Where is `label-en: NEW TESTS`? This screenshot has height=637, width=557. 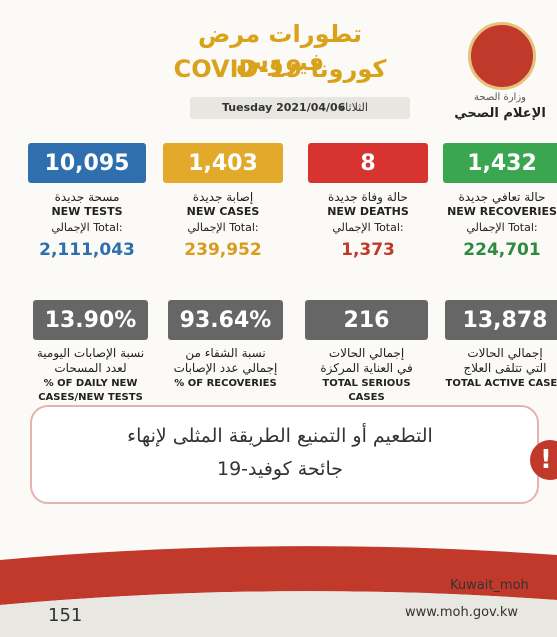 label-en: NEW TESTS is located at coordinates (87, 211).